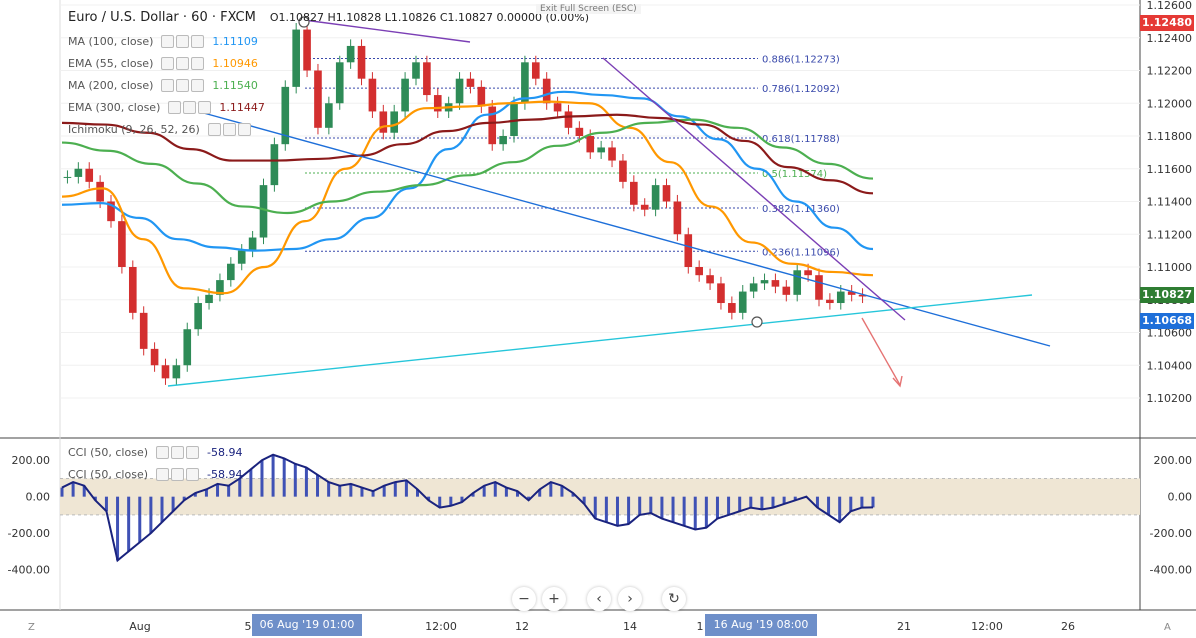 The height and width of the screenshot is (638, 1196). What do you see at coordinates (1167, 627) in the screenshot?
I see `corner-a-label: A` at bounding box center [1167, 627].